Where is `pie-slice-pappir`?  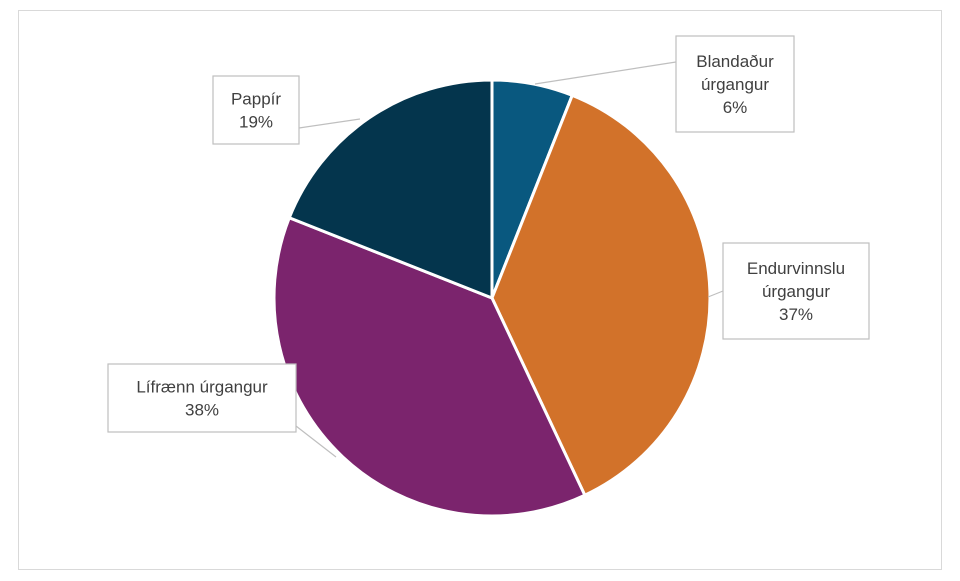
pie-slice-pappir is located at coordinates (390, 189).